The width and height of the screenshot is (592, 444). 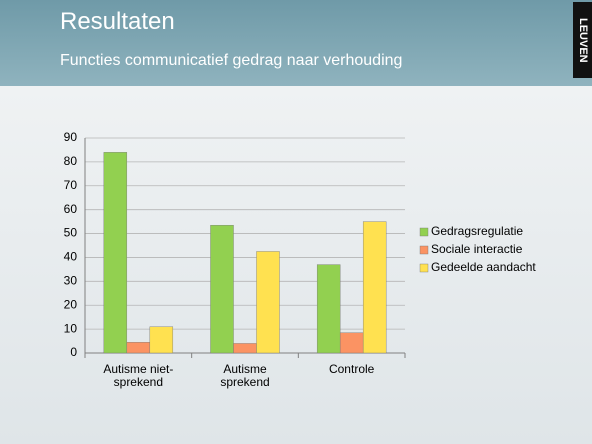 I want to click on y-tick-label: 20, so click(x=71, y=304).